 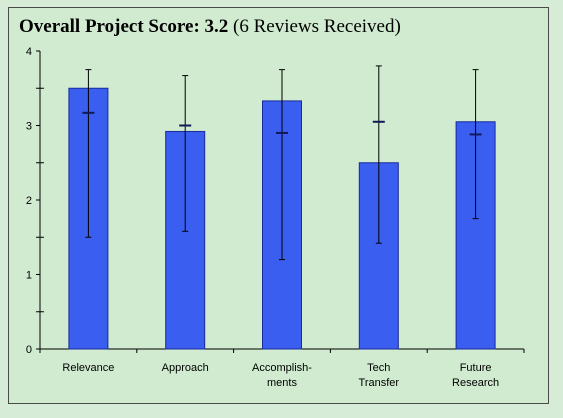 I want to click on chart-title-bold: Overall Project Score: 3.2, so click(x=124, y=26).